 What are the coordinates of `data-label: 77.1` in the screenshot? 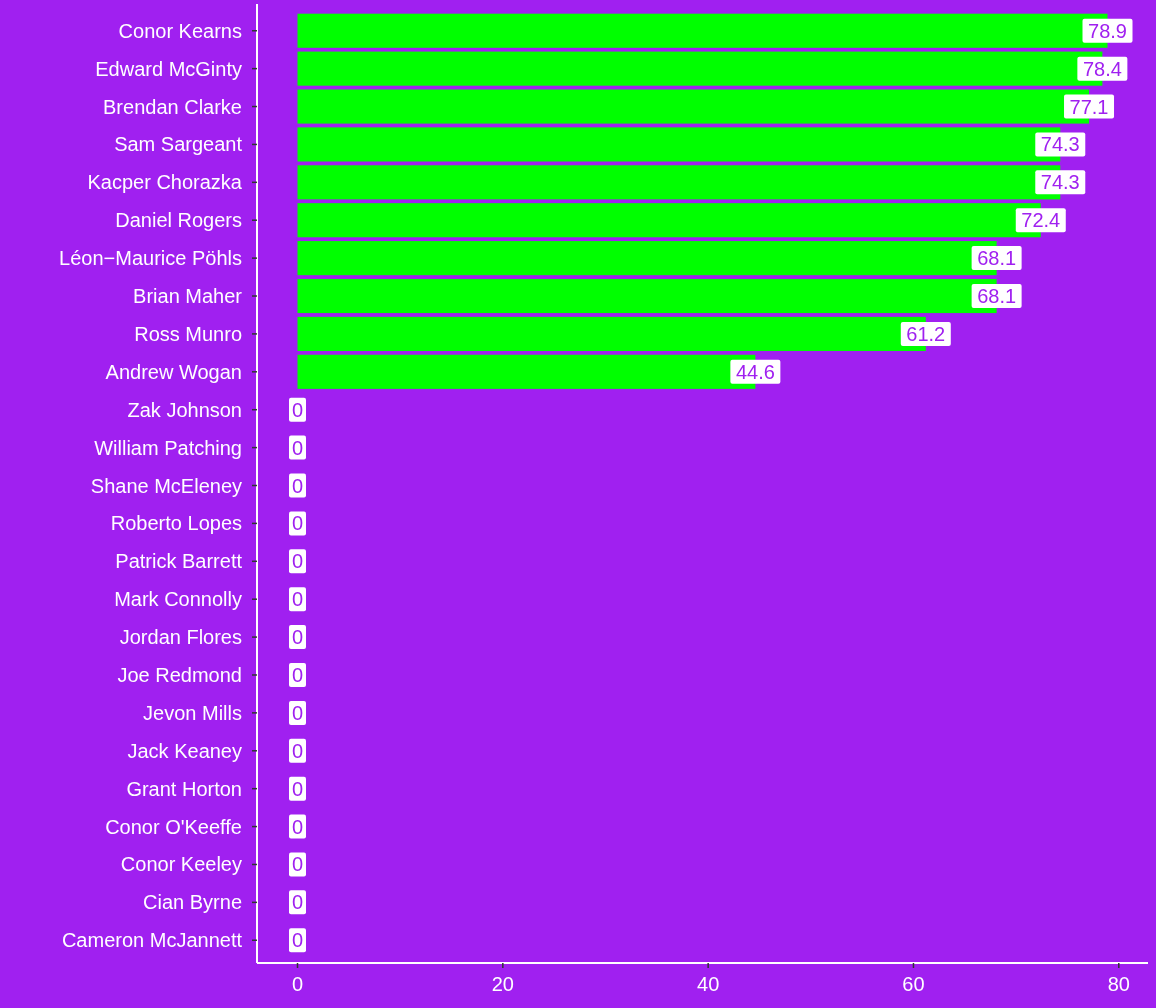 It's located at (1089, 106).